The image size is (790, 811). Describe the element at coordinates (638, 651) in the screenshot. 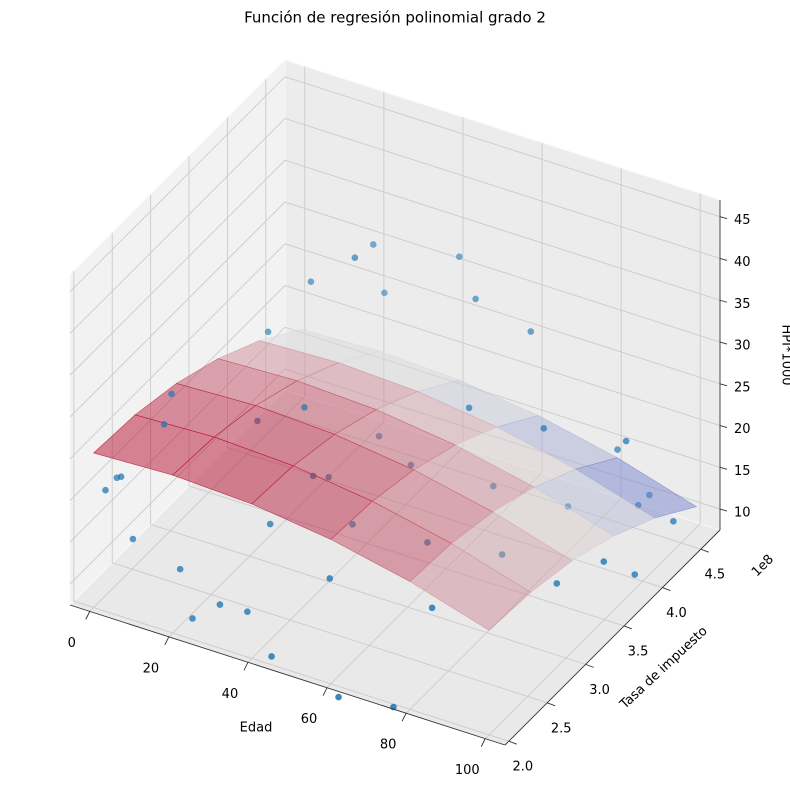

I see `y-tick-label: 3.5` at that location.